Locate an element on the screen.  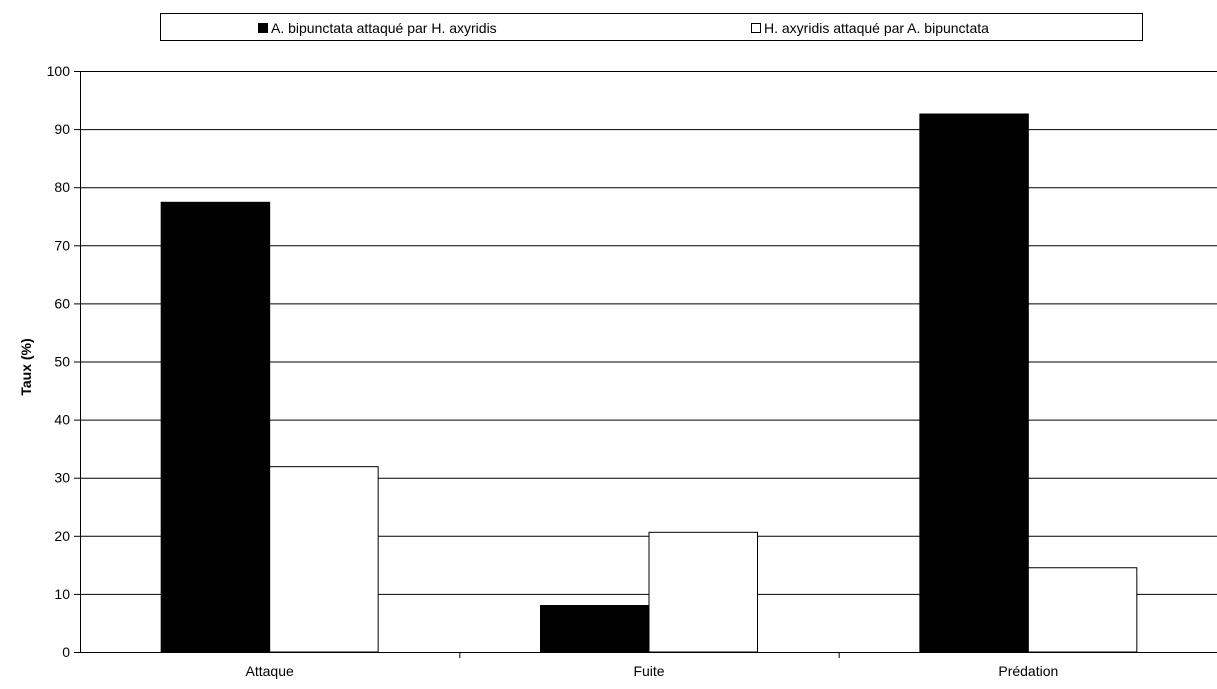
legend-label-series-2: H. axyridis attaqué par A. bipunctata is located at coordinates (876, 28).